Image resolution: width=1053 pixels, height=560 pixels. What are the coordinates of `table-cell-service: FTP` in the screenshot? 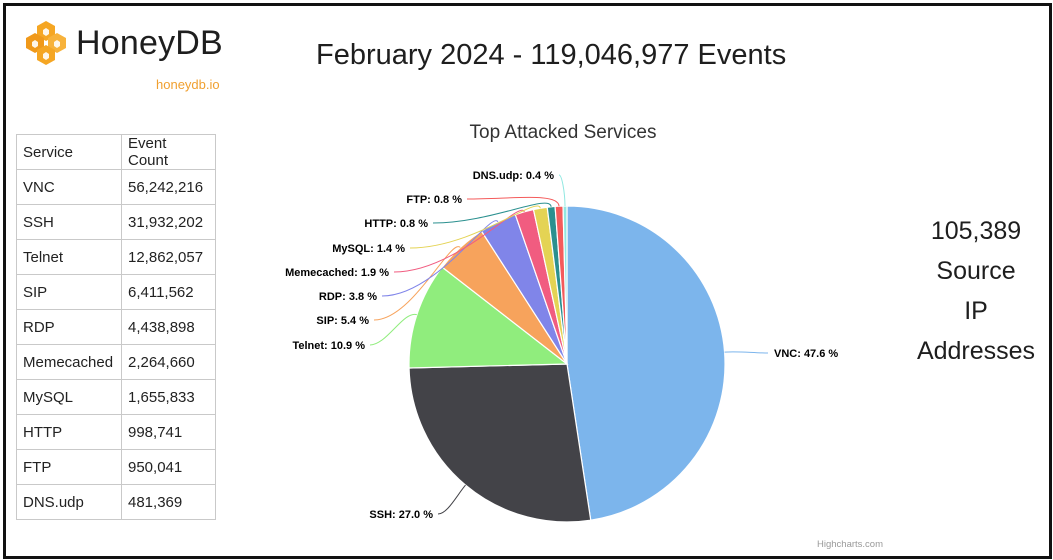 It's located at (69, 467).